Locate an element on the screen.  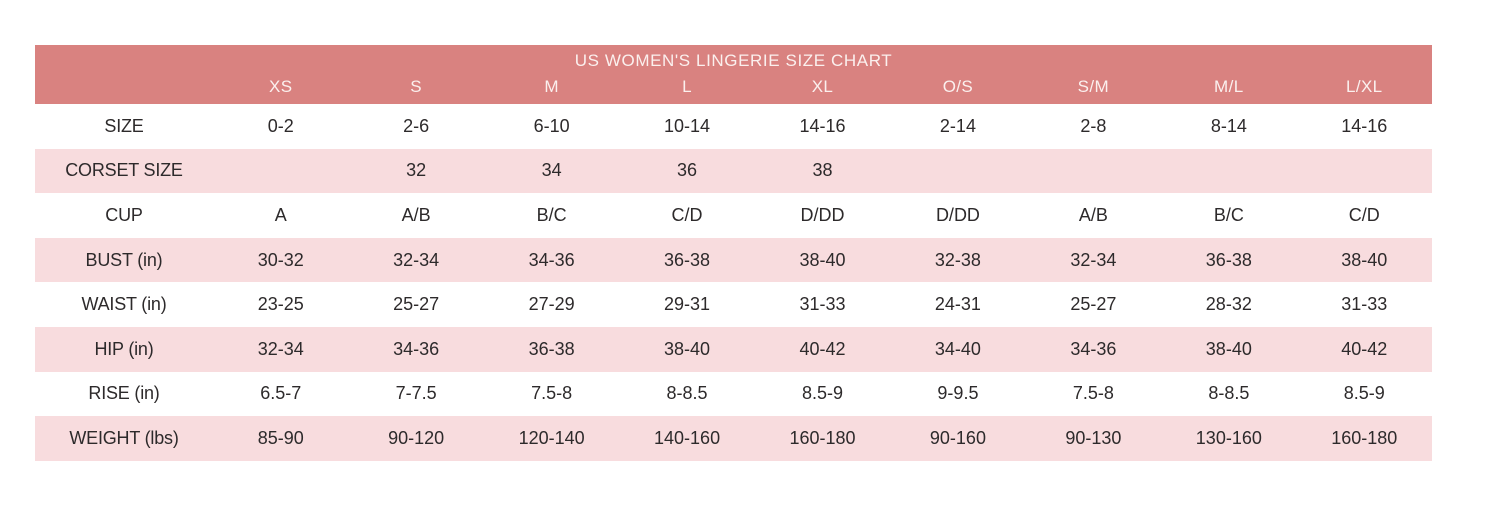
row-label: BUST (in) is located at coordinates (124, 259).